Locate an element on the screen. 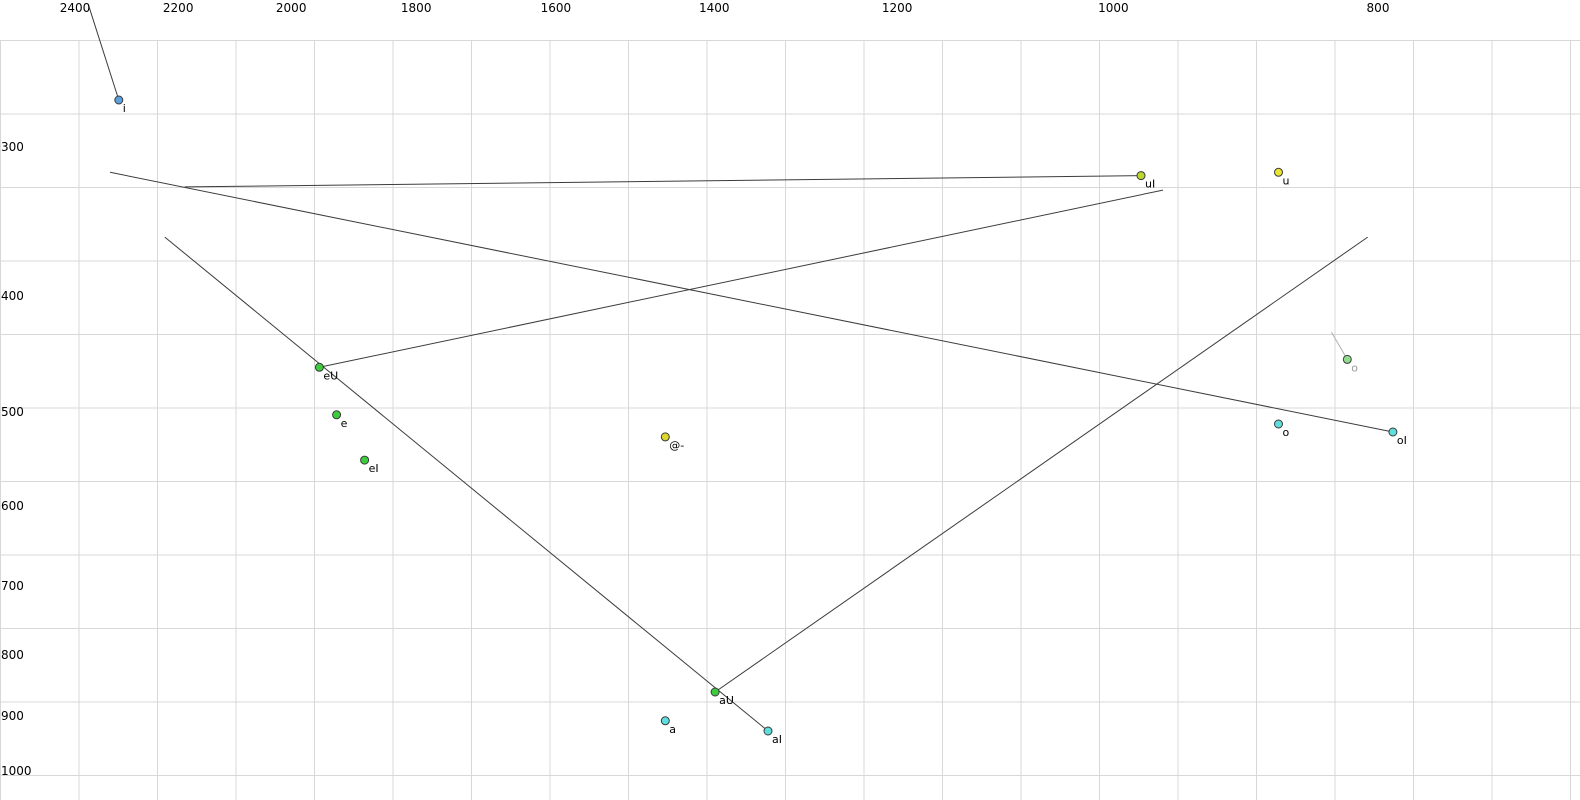  x-tick-label-2400: 2400 is located at coordinates (75, 8).